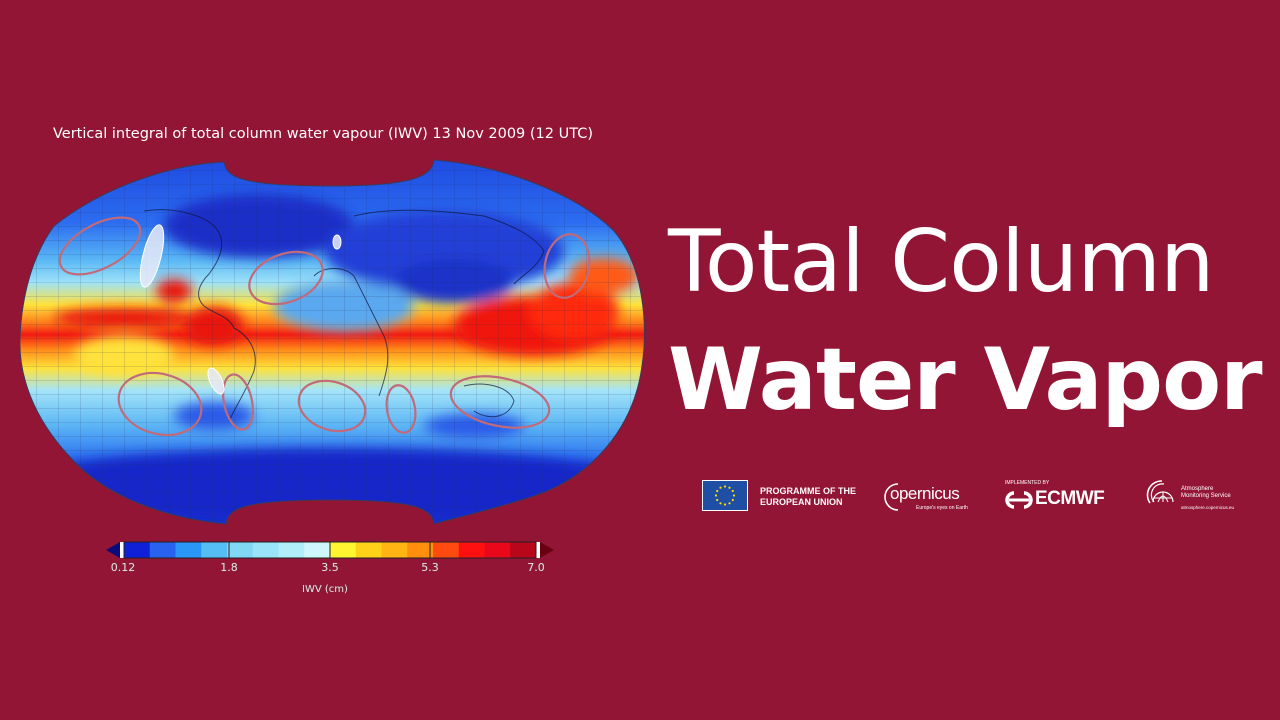 Image resolution: width=1280 pixels, height=720 pixels. I want to click on colorbar-max-arrow, so click(547, 550).